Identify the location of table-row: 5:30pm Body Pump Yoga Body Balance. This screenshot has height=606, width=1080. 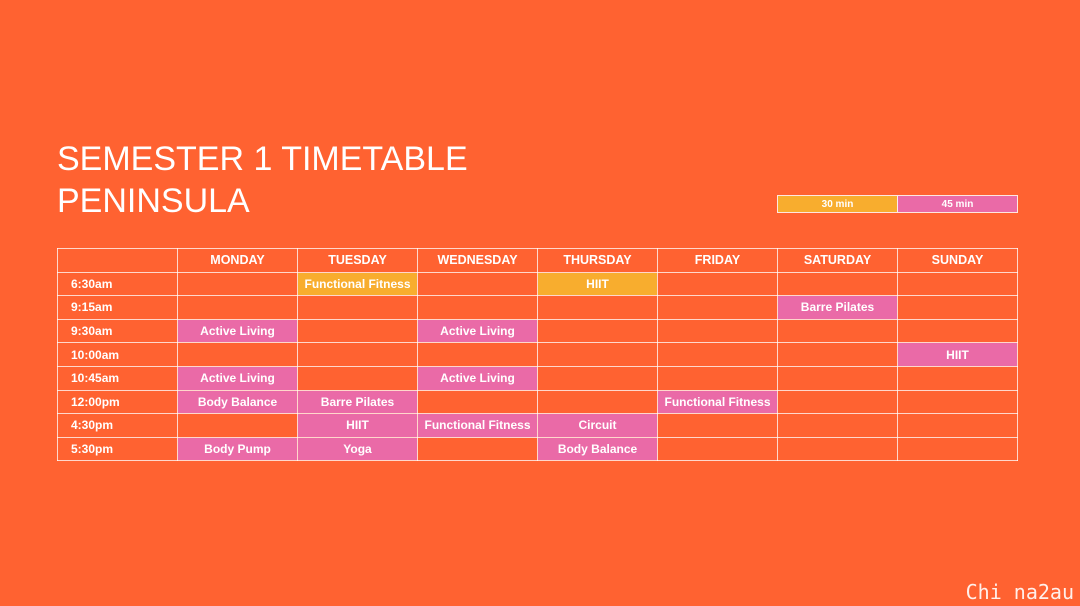
(537, 449).